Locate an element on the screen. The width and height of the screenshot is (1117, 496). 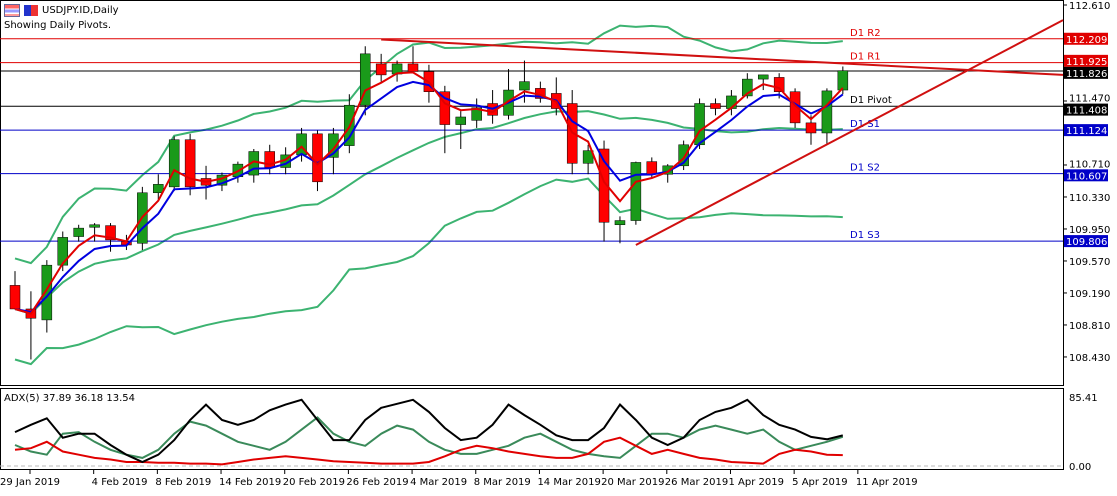
y-tick-label: 109.190 is located at coordinates (1089, 294).